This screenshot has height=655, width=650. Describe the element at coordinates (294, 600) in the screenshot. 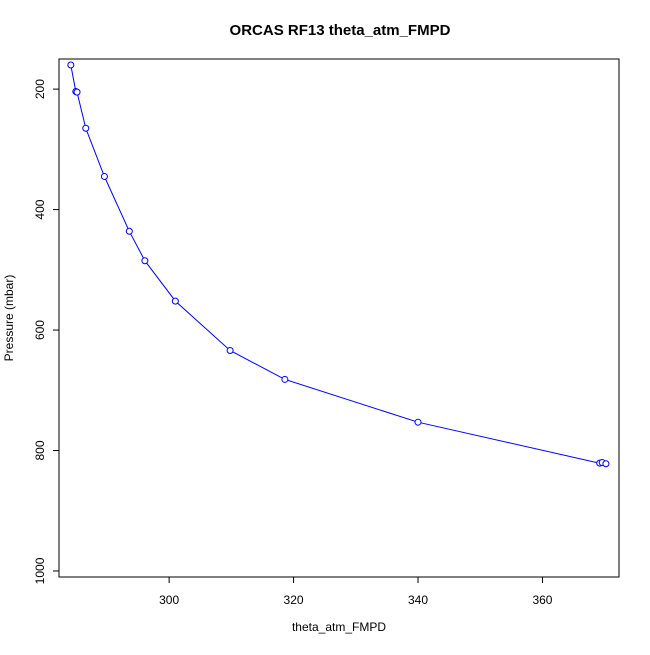

I see `x-tick-label: 320` at that location.